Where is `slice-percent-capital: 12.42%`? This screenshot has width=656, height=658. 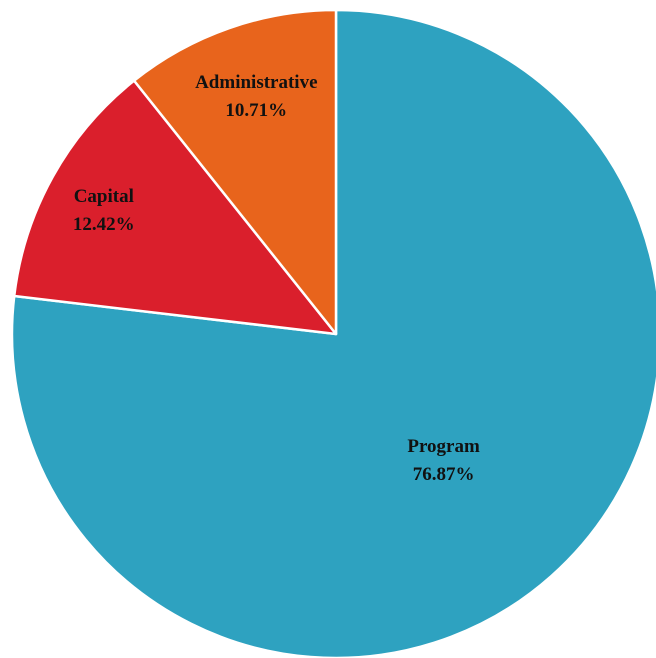
slice-percent-capital: 12.42% is located at coordinates (104, 224).